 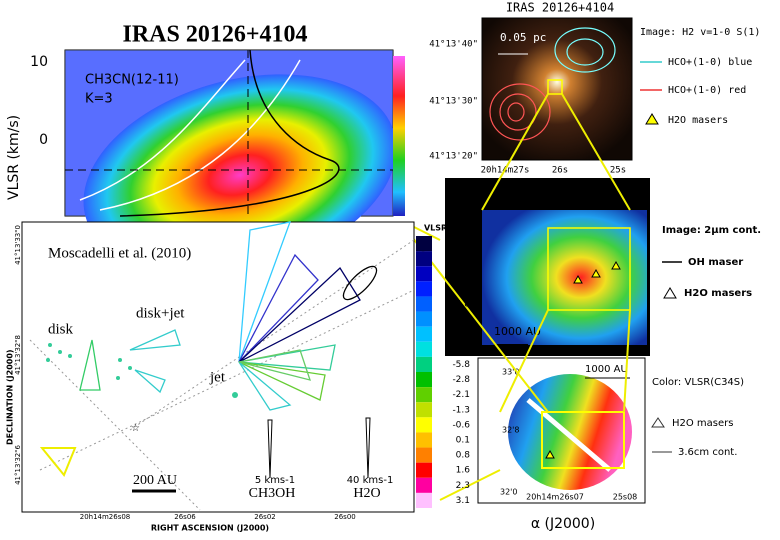 I want to click on legend-text: Color: VLSR(C34S), so click(x=698, y=382).